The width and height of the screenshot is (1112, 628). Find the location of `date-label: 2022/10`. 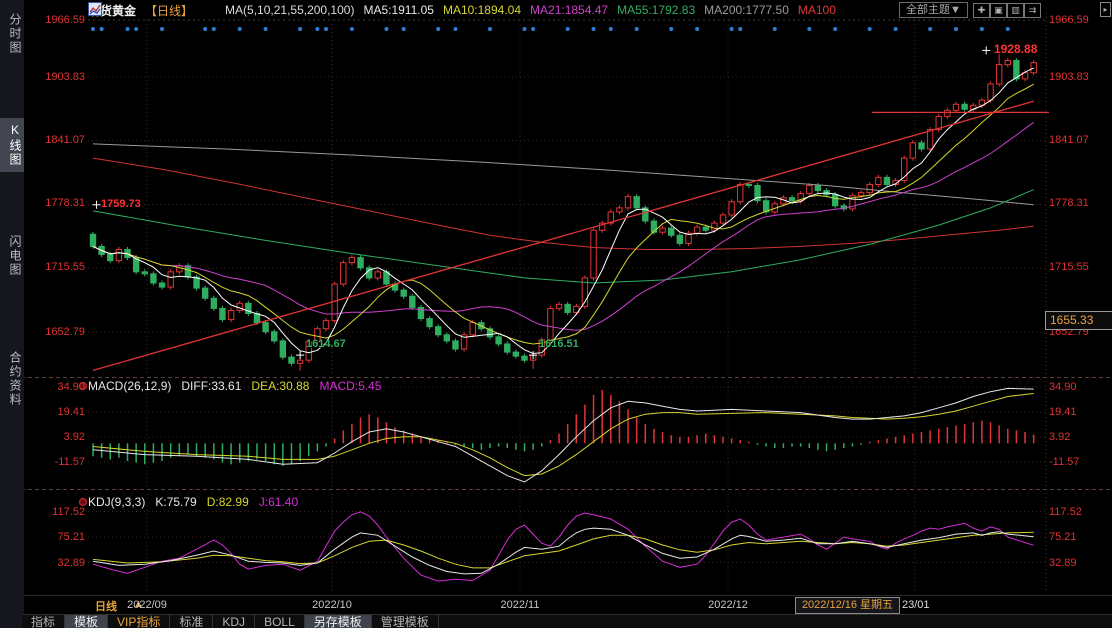

date-label: 2022/10 is located at coordinates (332, 605).